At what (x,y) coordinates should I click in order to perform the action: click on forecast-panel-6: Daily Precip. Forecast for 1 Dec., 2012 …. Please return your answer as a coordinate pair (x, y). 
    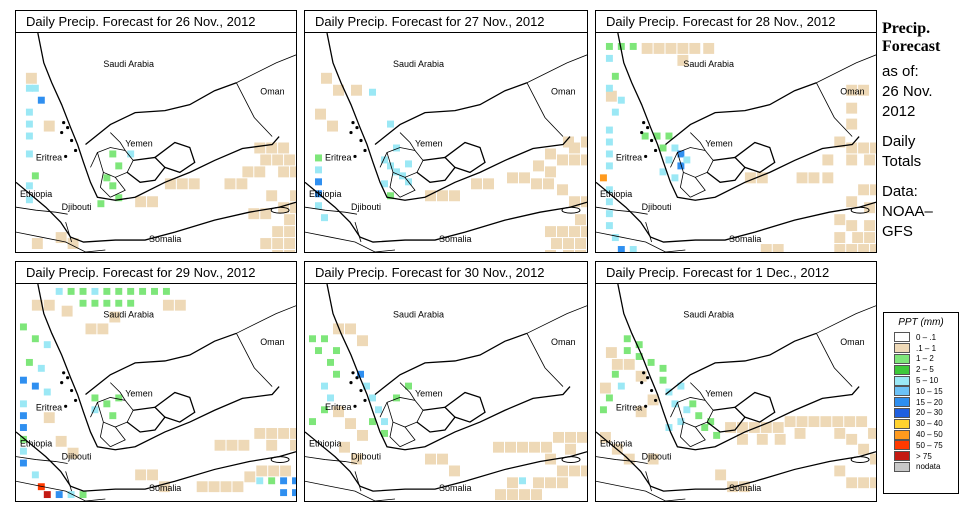
    Looking at the image, I should click on (736, 381).